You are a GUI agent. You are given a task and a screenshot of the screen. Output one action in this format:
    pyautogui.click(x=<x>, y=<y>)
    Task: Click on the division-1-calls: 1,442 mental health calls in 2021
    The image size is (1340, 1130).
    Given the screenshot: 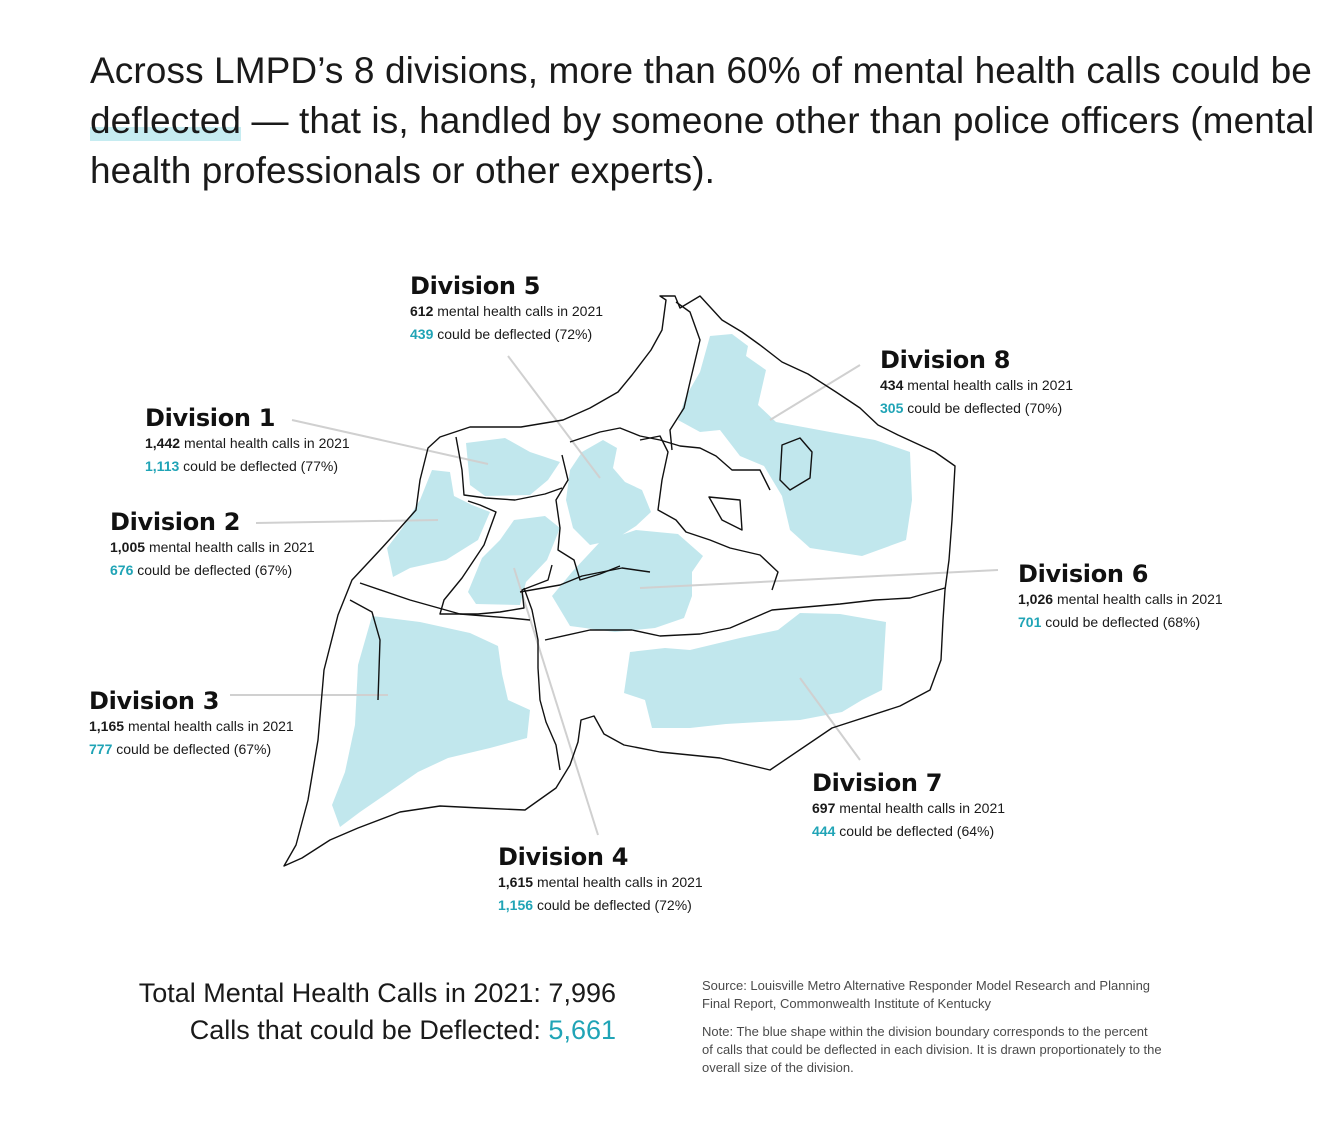 What is the action you would take?
    pyautogui.click(x=247, y=443)
    